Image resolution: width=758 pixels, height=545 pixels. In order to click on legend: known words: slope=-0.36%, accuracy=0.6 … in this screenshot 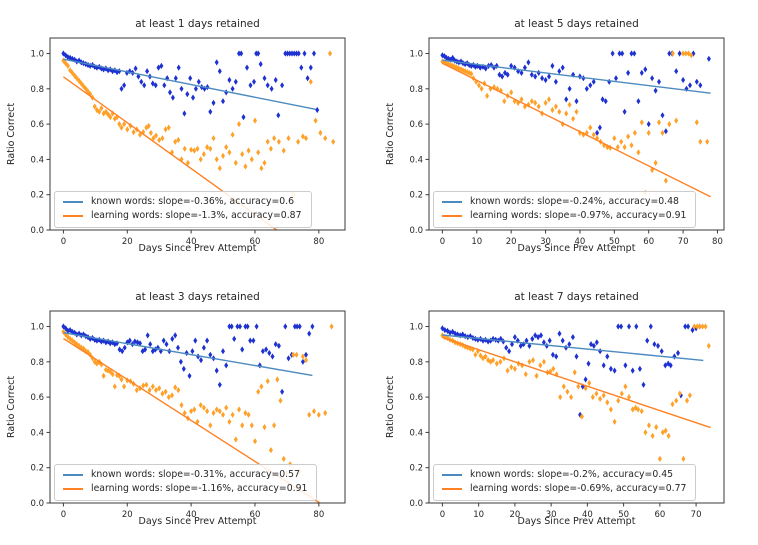, I will do `click(183, 209)`.